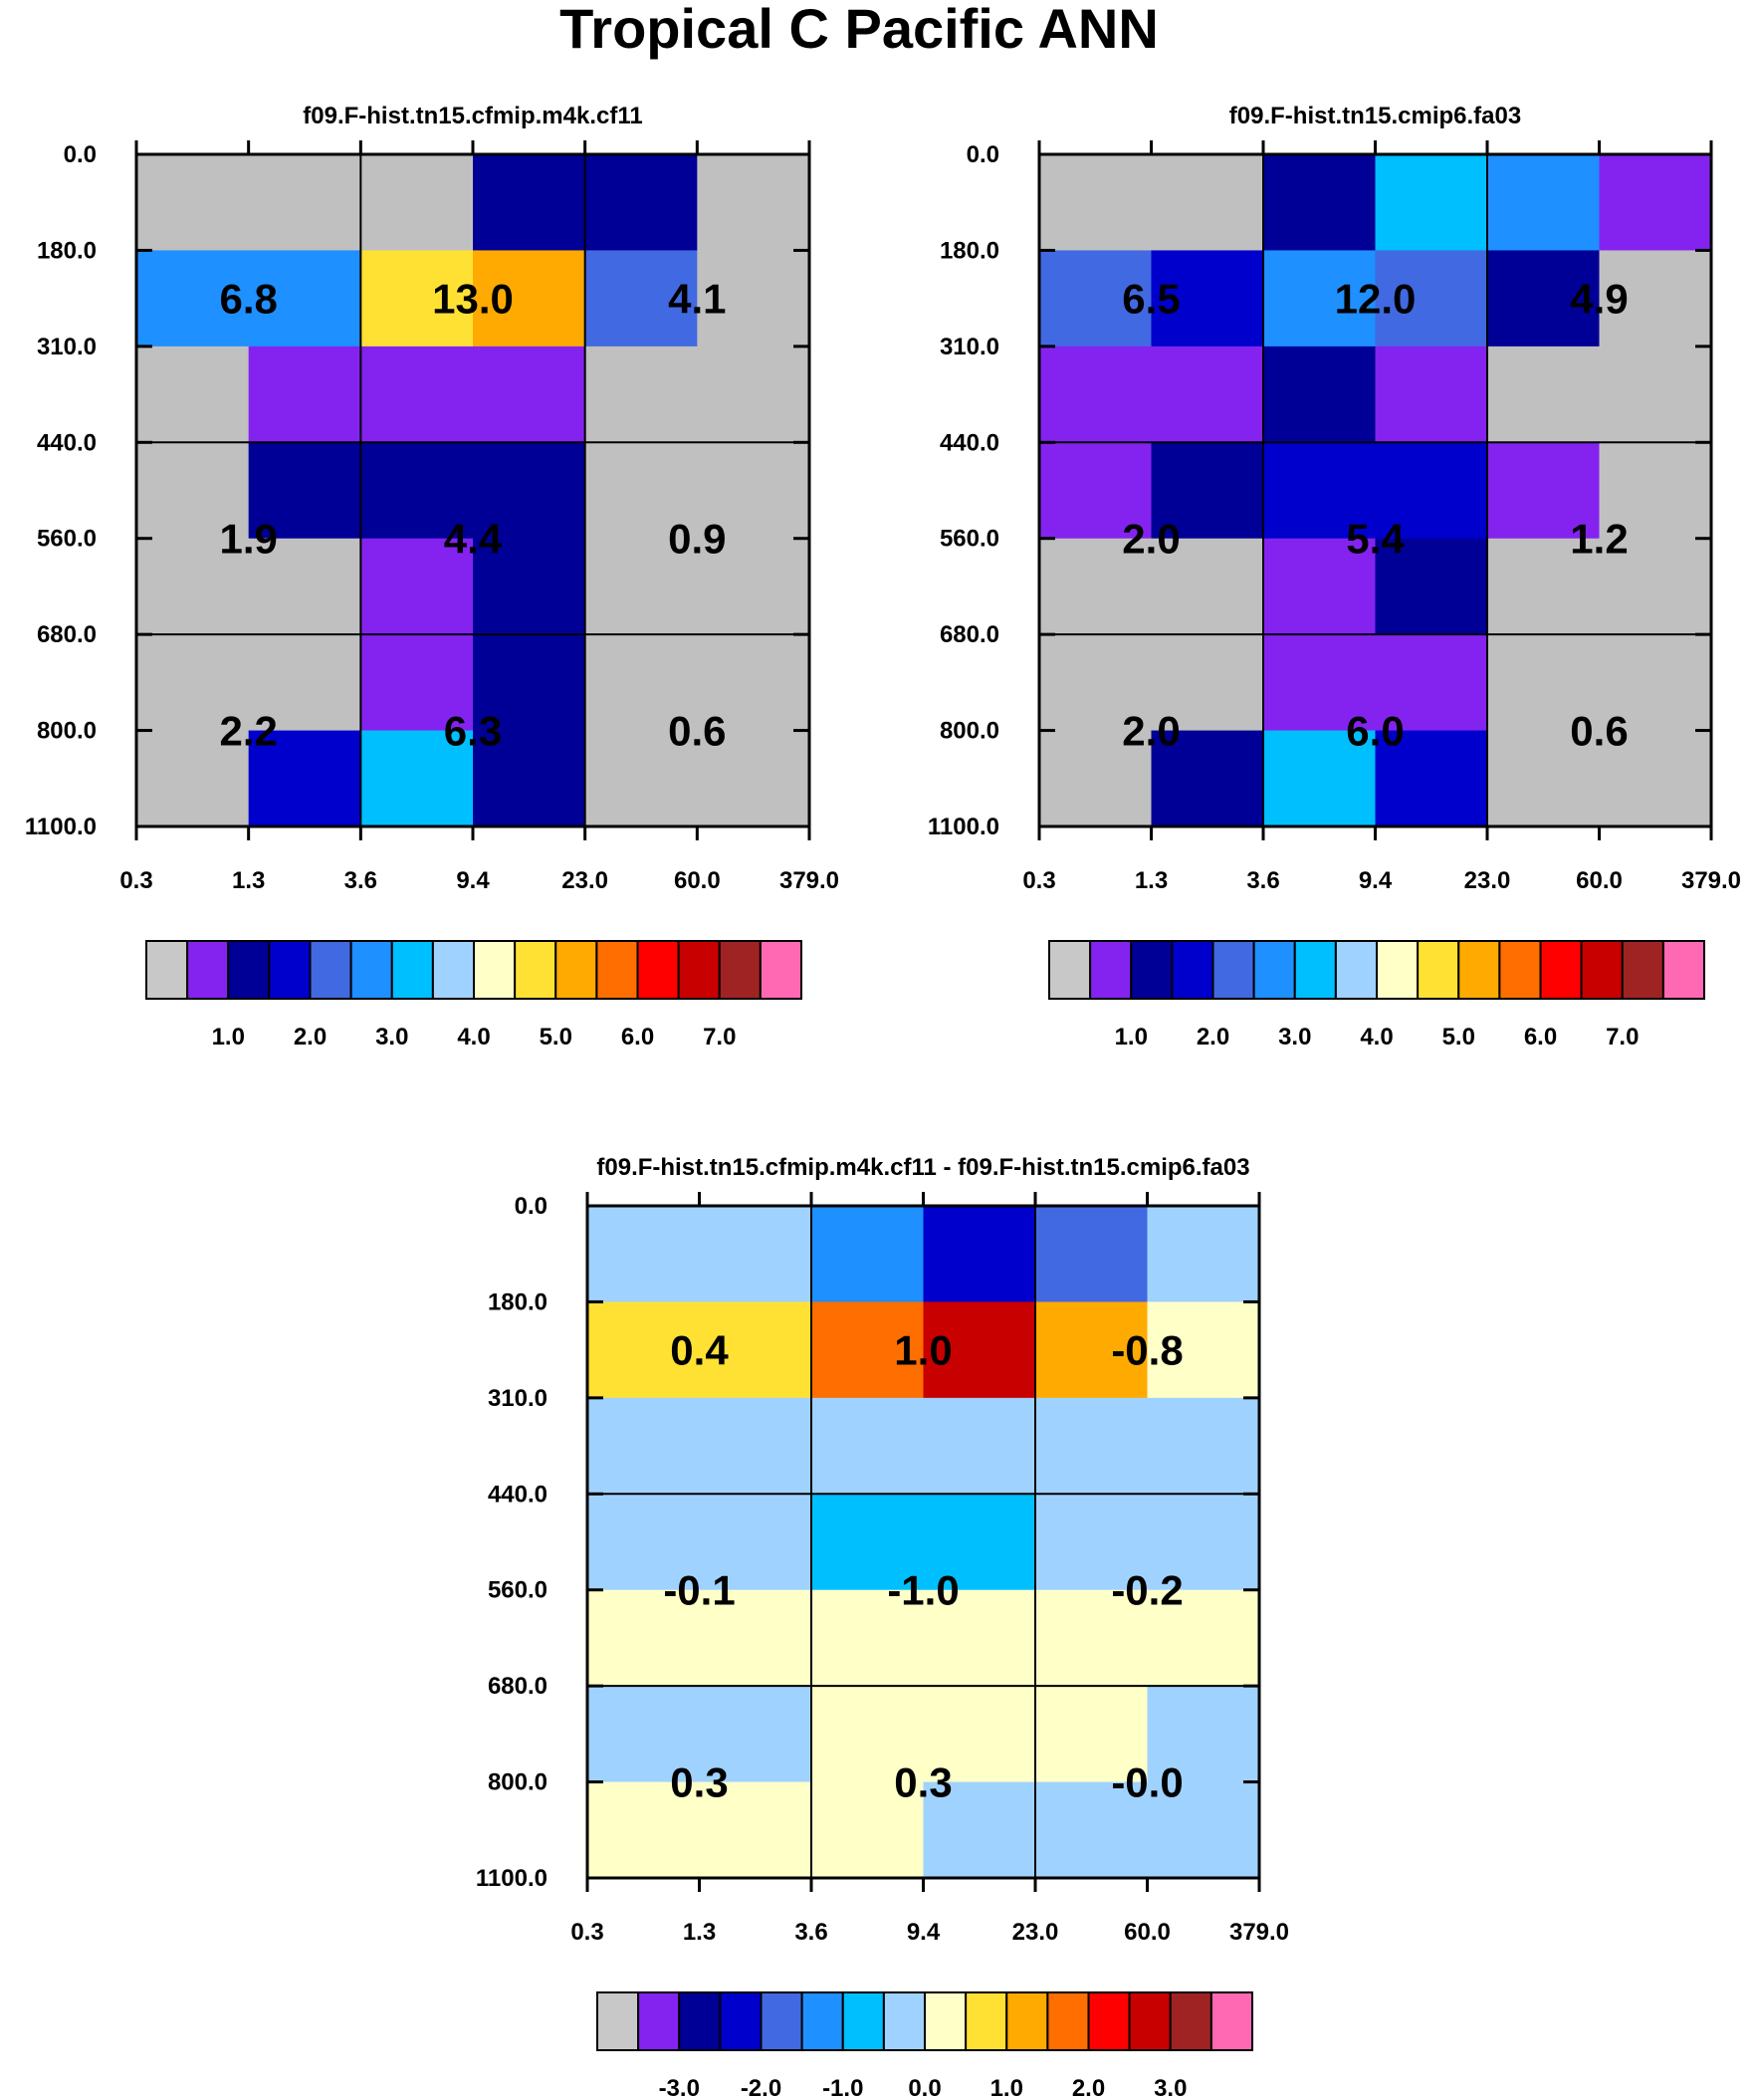  Describe the element at coordinates (969, 731) in the screenshot. I see `y-tick-label: 800.0` at that location.